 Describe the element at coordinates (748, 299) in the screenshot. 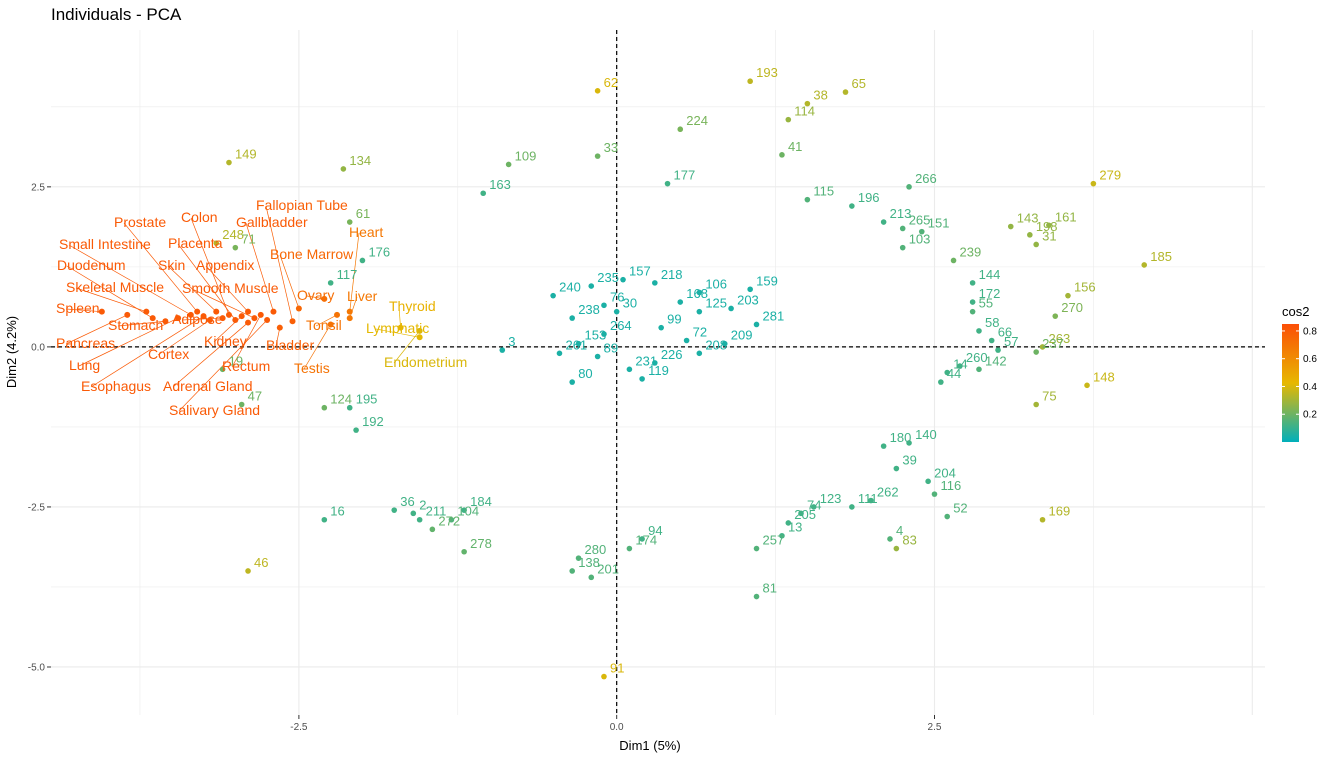

I see `point-label: 203` at that location.